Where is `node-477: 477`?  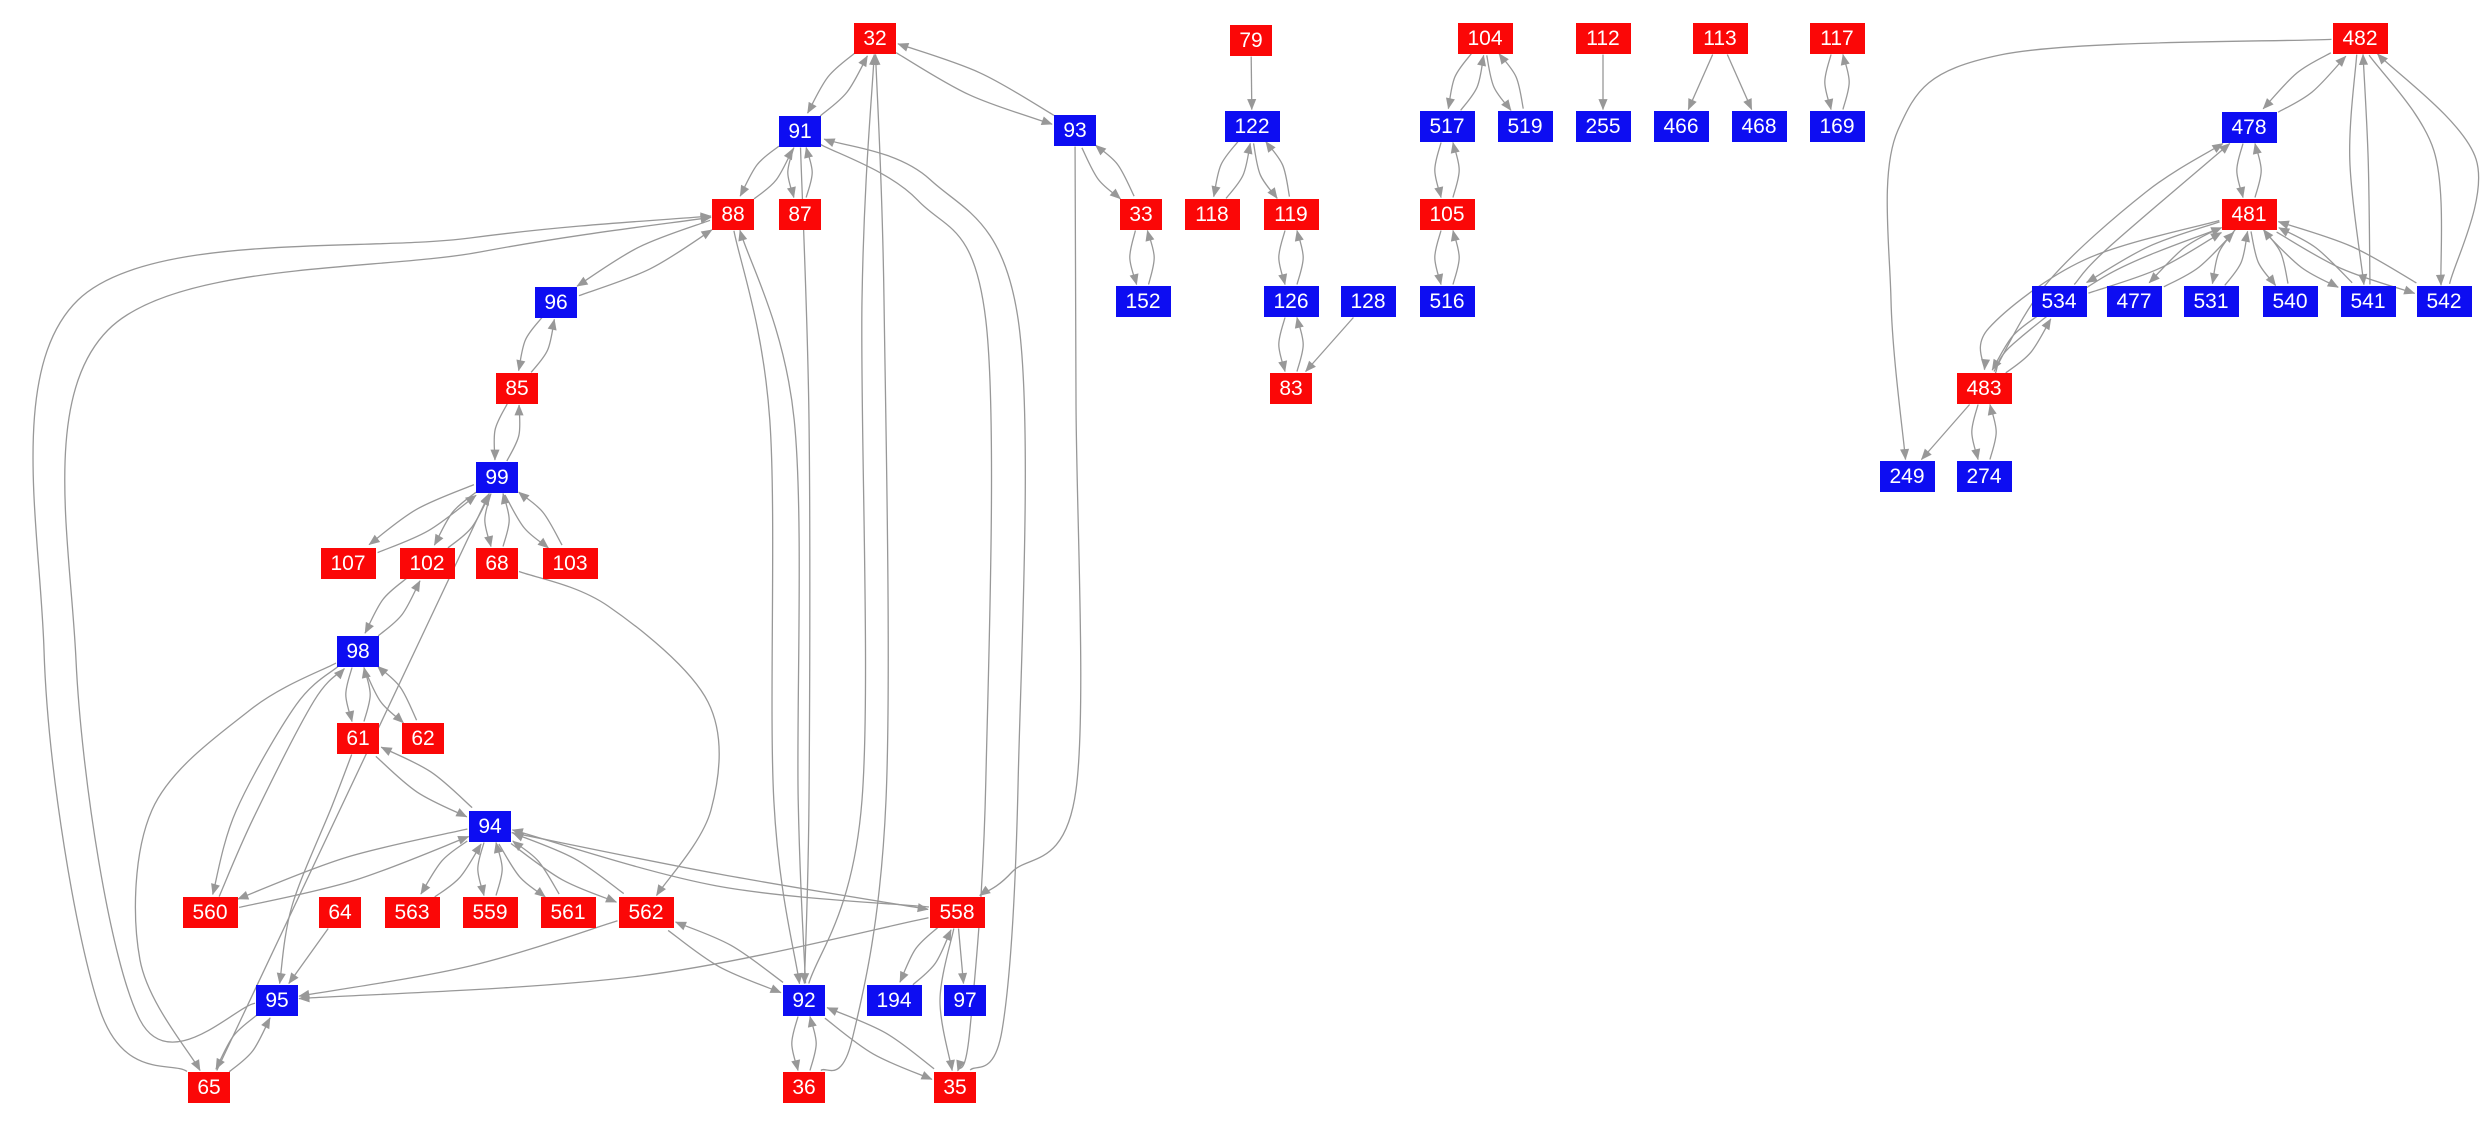 node-477: 477 is located at coordinates (2134, 301).